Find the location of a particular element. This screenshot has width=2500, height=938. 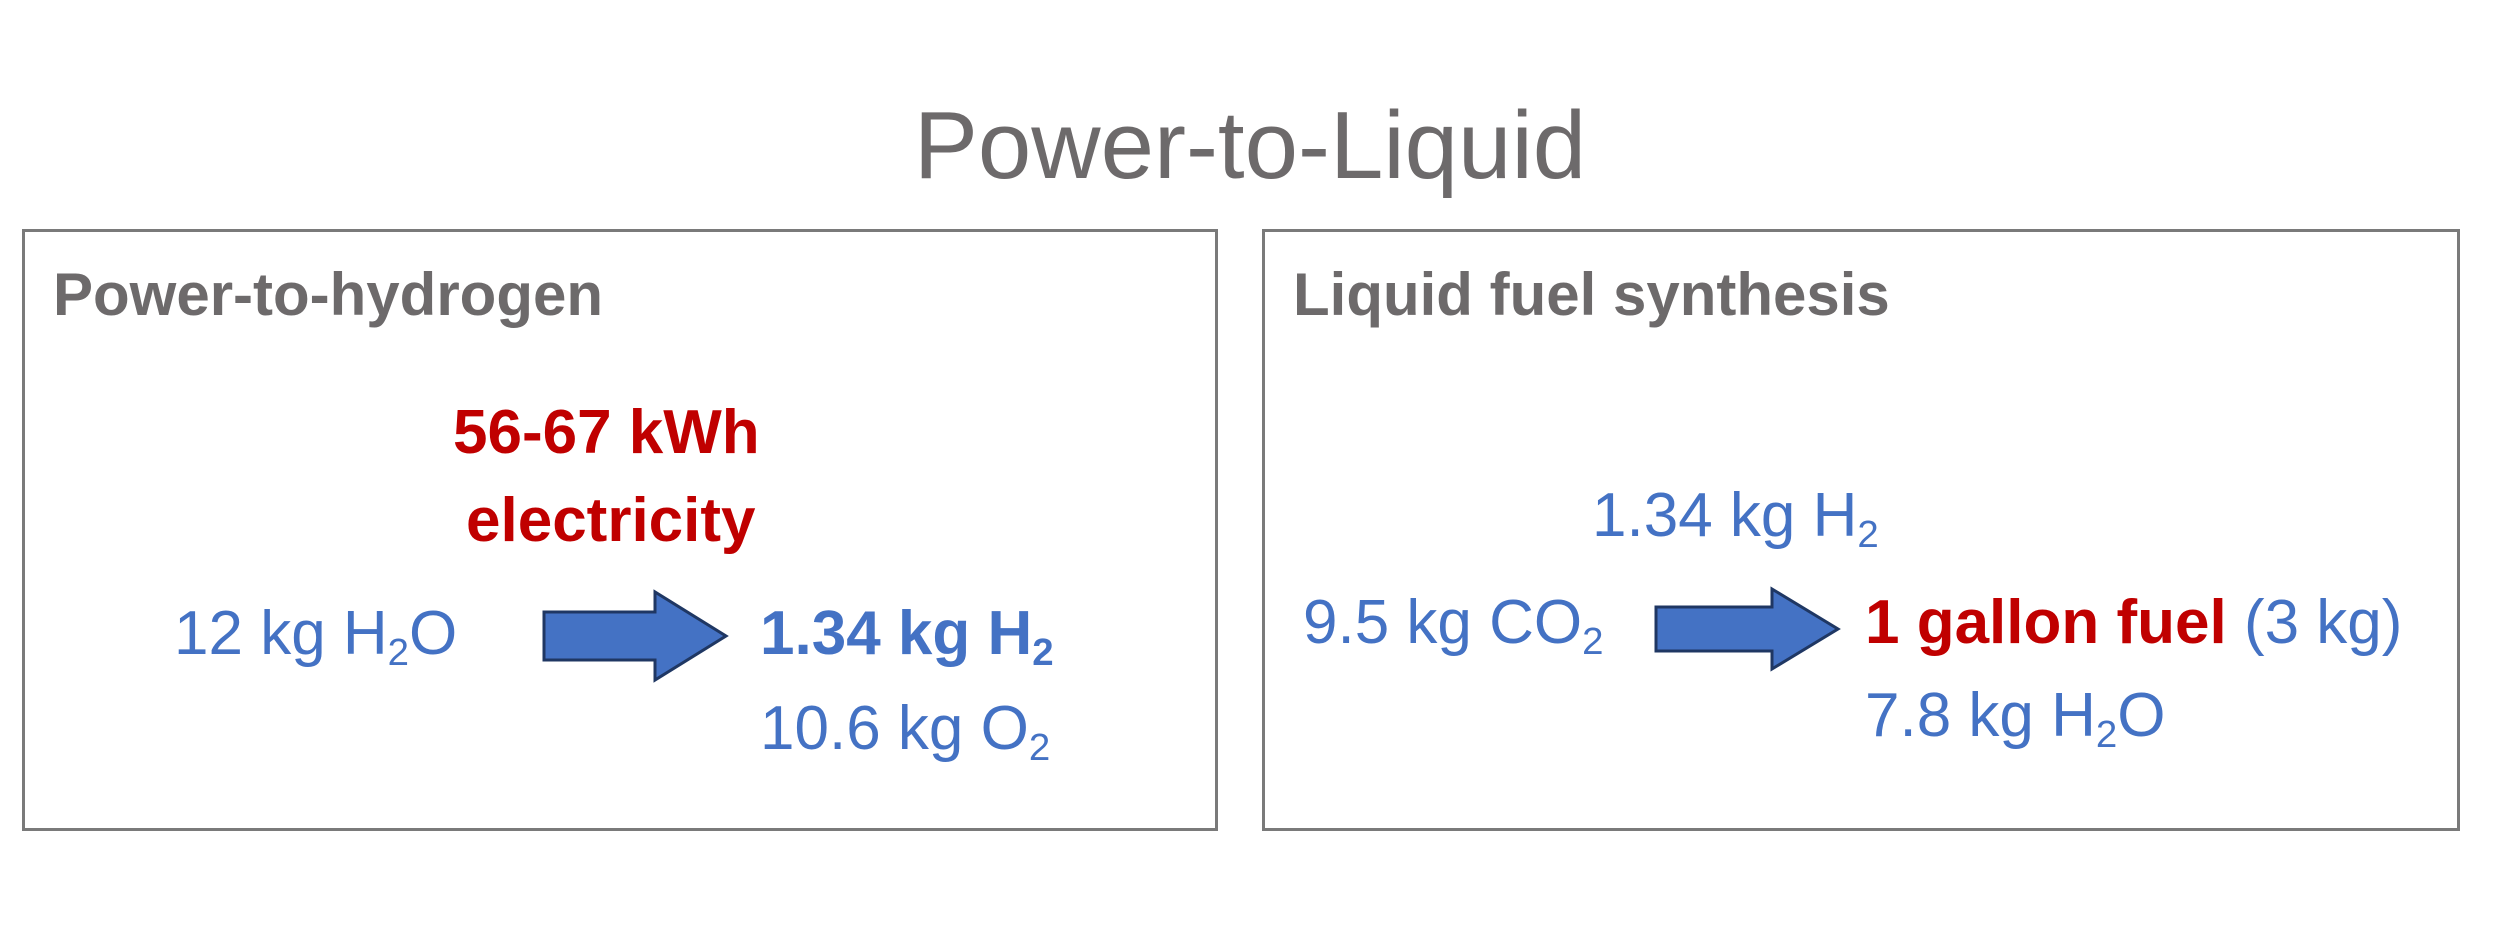

fuel-output: 1 gallon fuel (3 kg) is located at coordinates (2133, 623).